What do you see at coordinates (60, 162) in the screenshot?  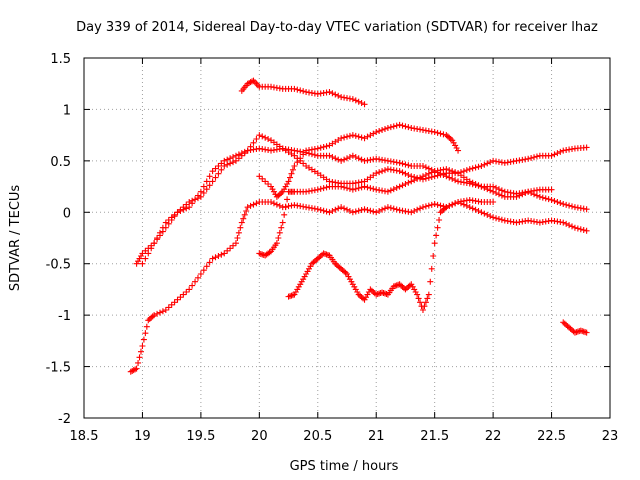 I see `y-tick-label: 0.5` at bounding box center [60, 162].